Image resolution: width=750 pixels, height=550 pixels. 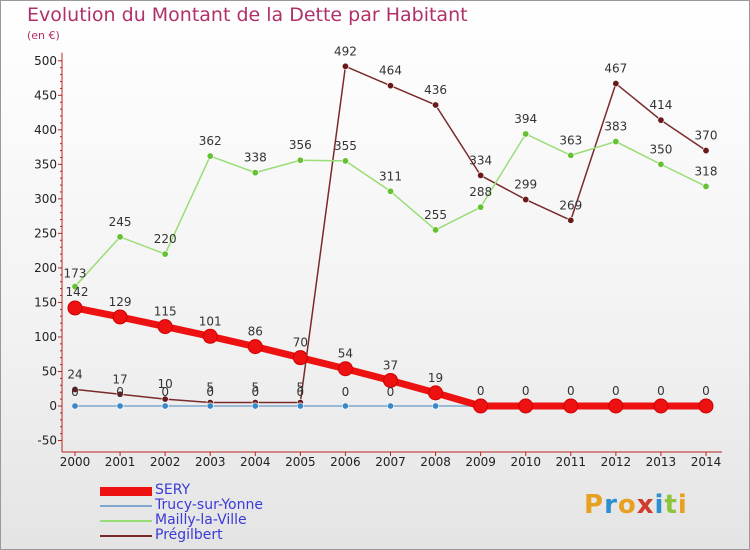 What do you see at coordinates (77, 292) in the screenshot?
I see `data-label: 142` at bounding box center [77, 292].